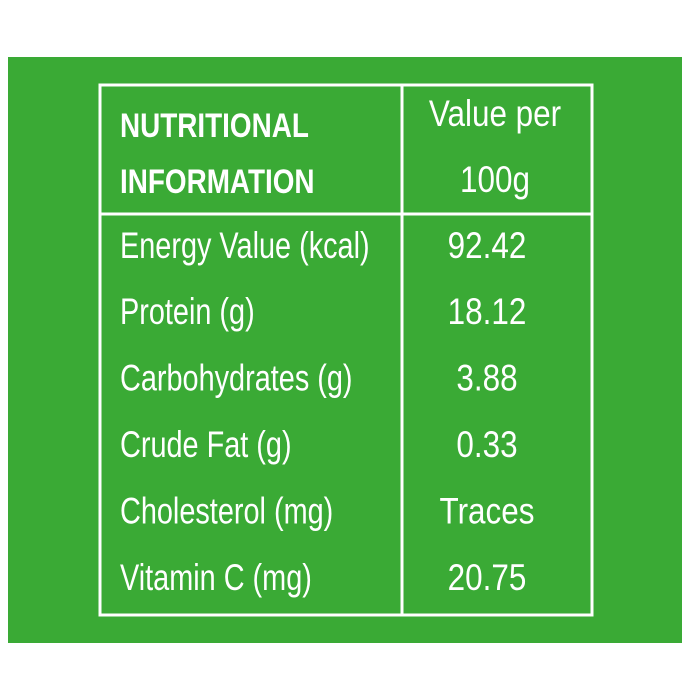 The image size is (690, 700). What do you see at coordinates (216, 577) in the screenshot?
I see `row-label: Vitamin C (mg)` at bounding box center [216, 577].